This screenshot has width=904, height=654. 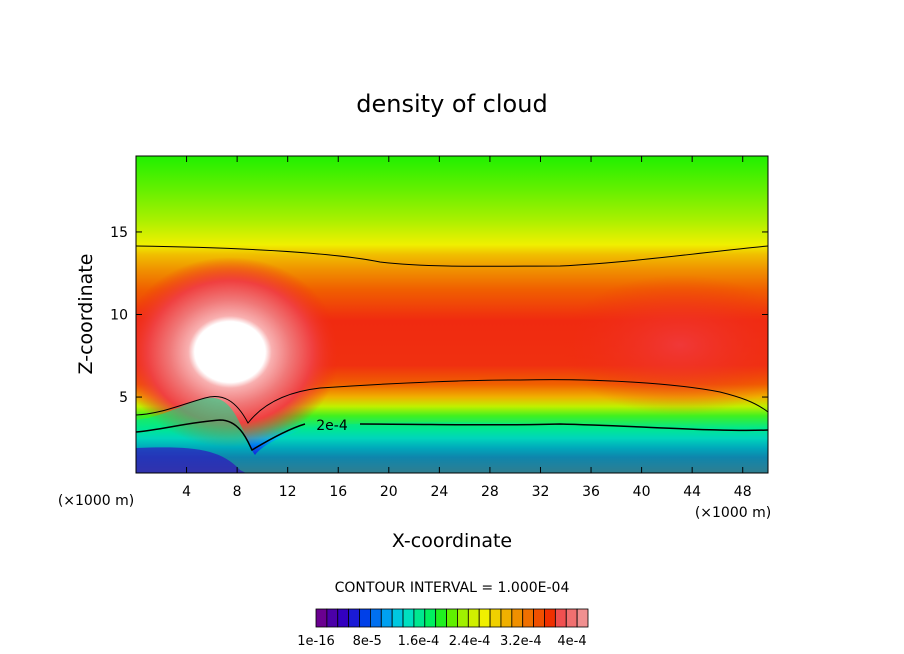 I want to click on x-tick-label: 40, so click(x=642, y=492).